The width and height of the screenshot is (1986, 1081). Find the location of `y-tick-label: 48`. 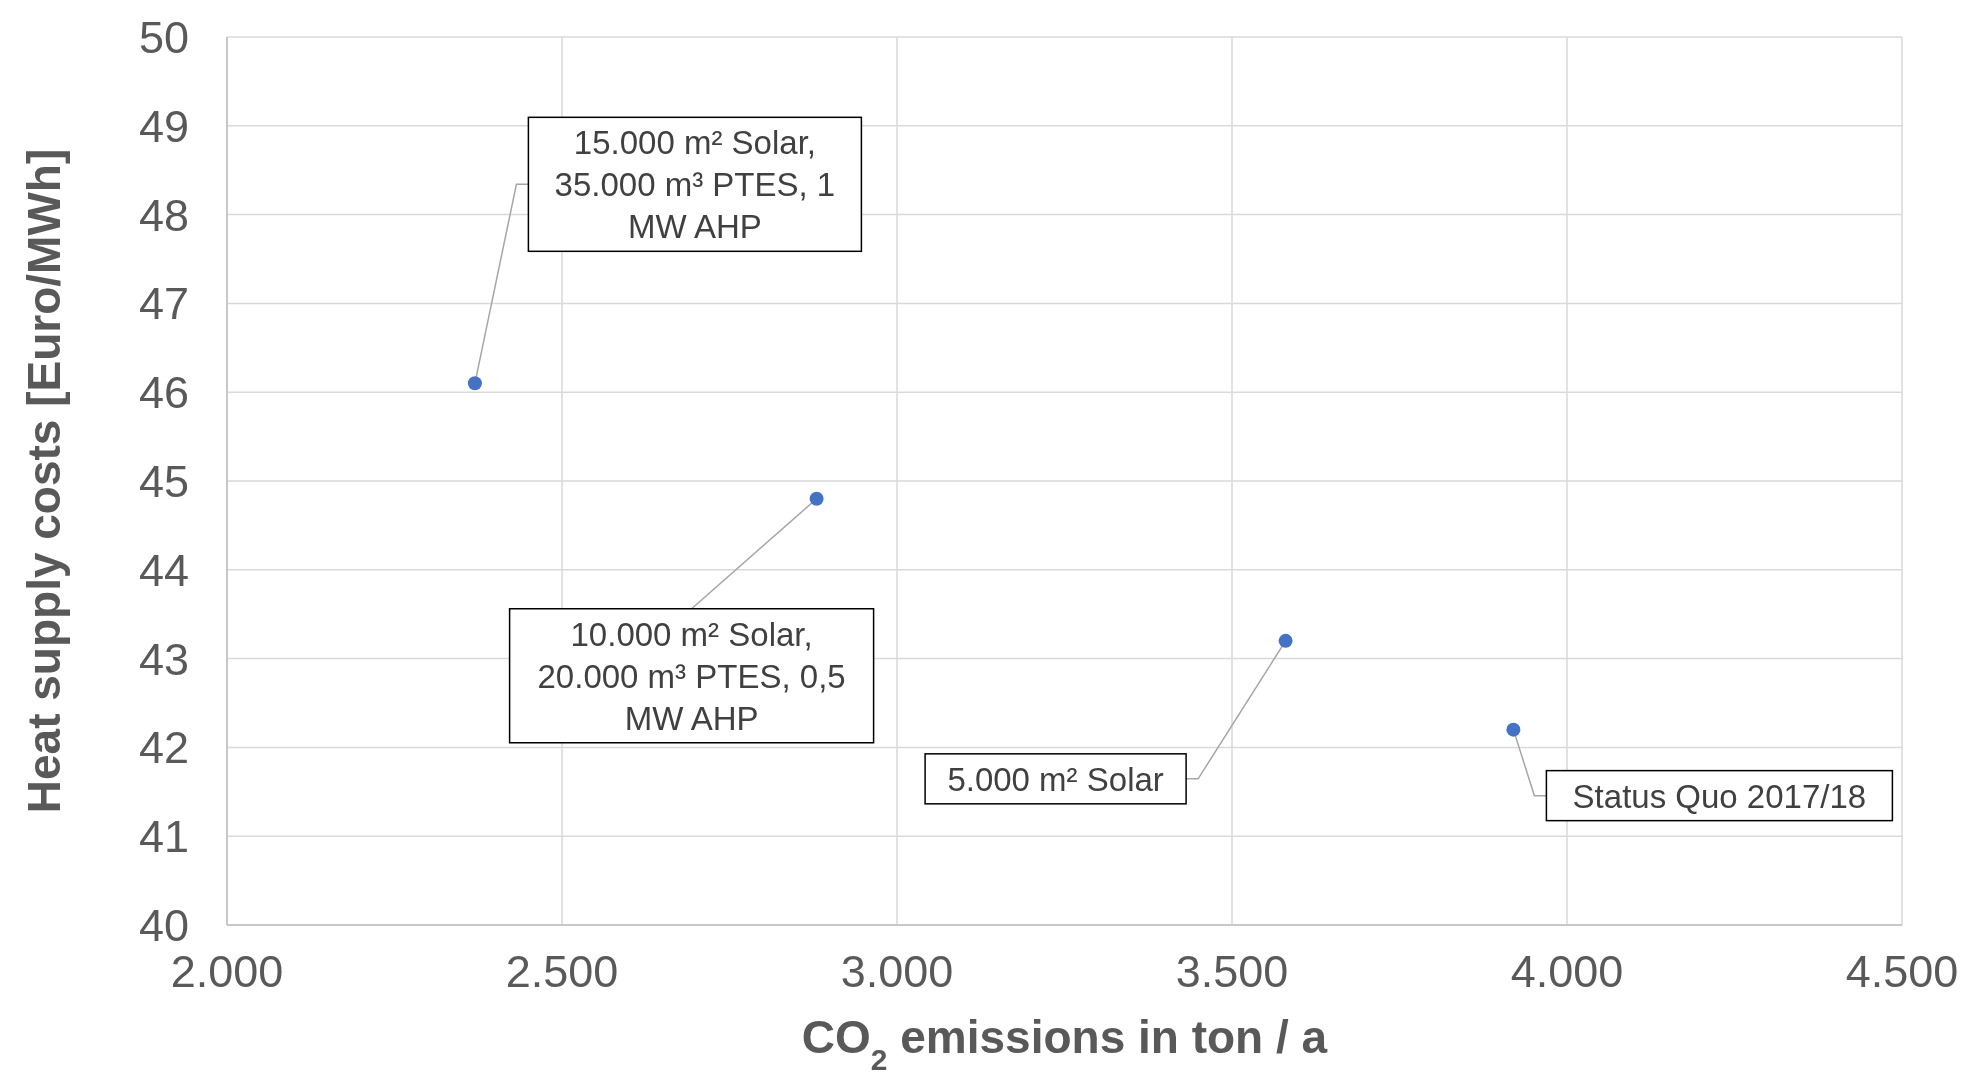

y-tick-label: 48 is located at coordinates (163, 215).